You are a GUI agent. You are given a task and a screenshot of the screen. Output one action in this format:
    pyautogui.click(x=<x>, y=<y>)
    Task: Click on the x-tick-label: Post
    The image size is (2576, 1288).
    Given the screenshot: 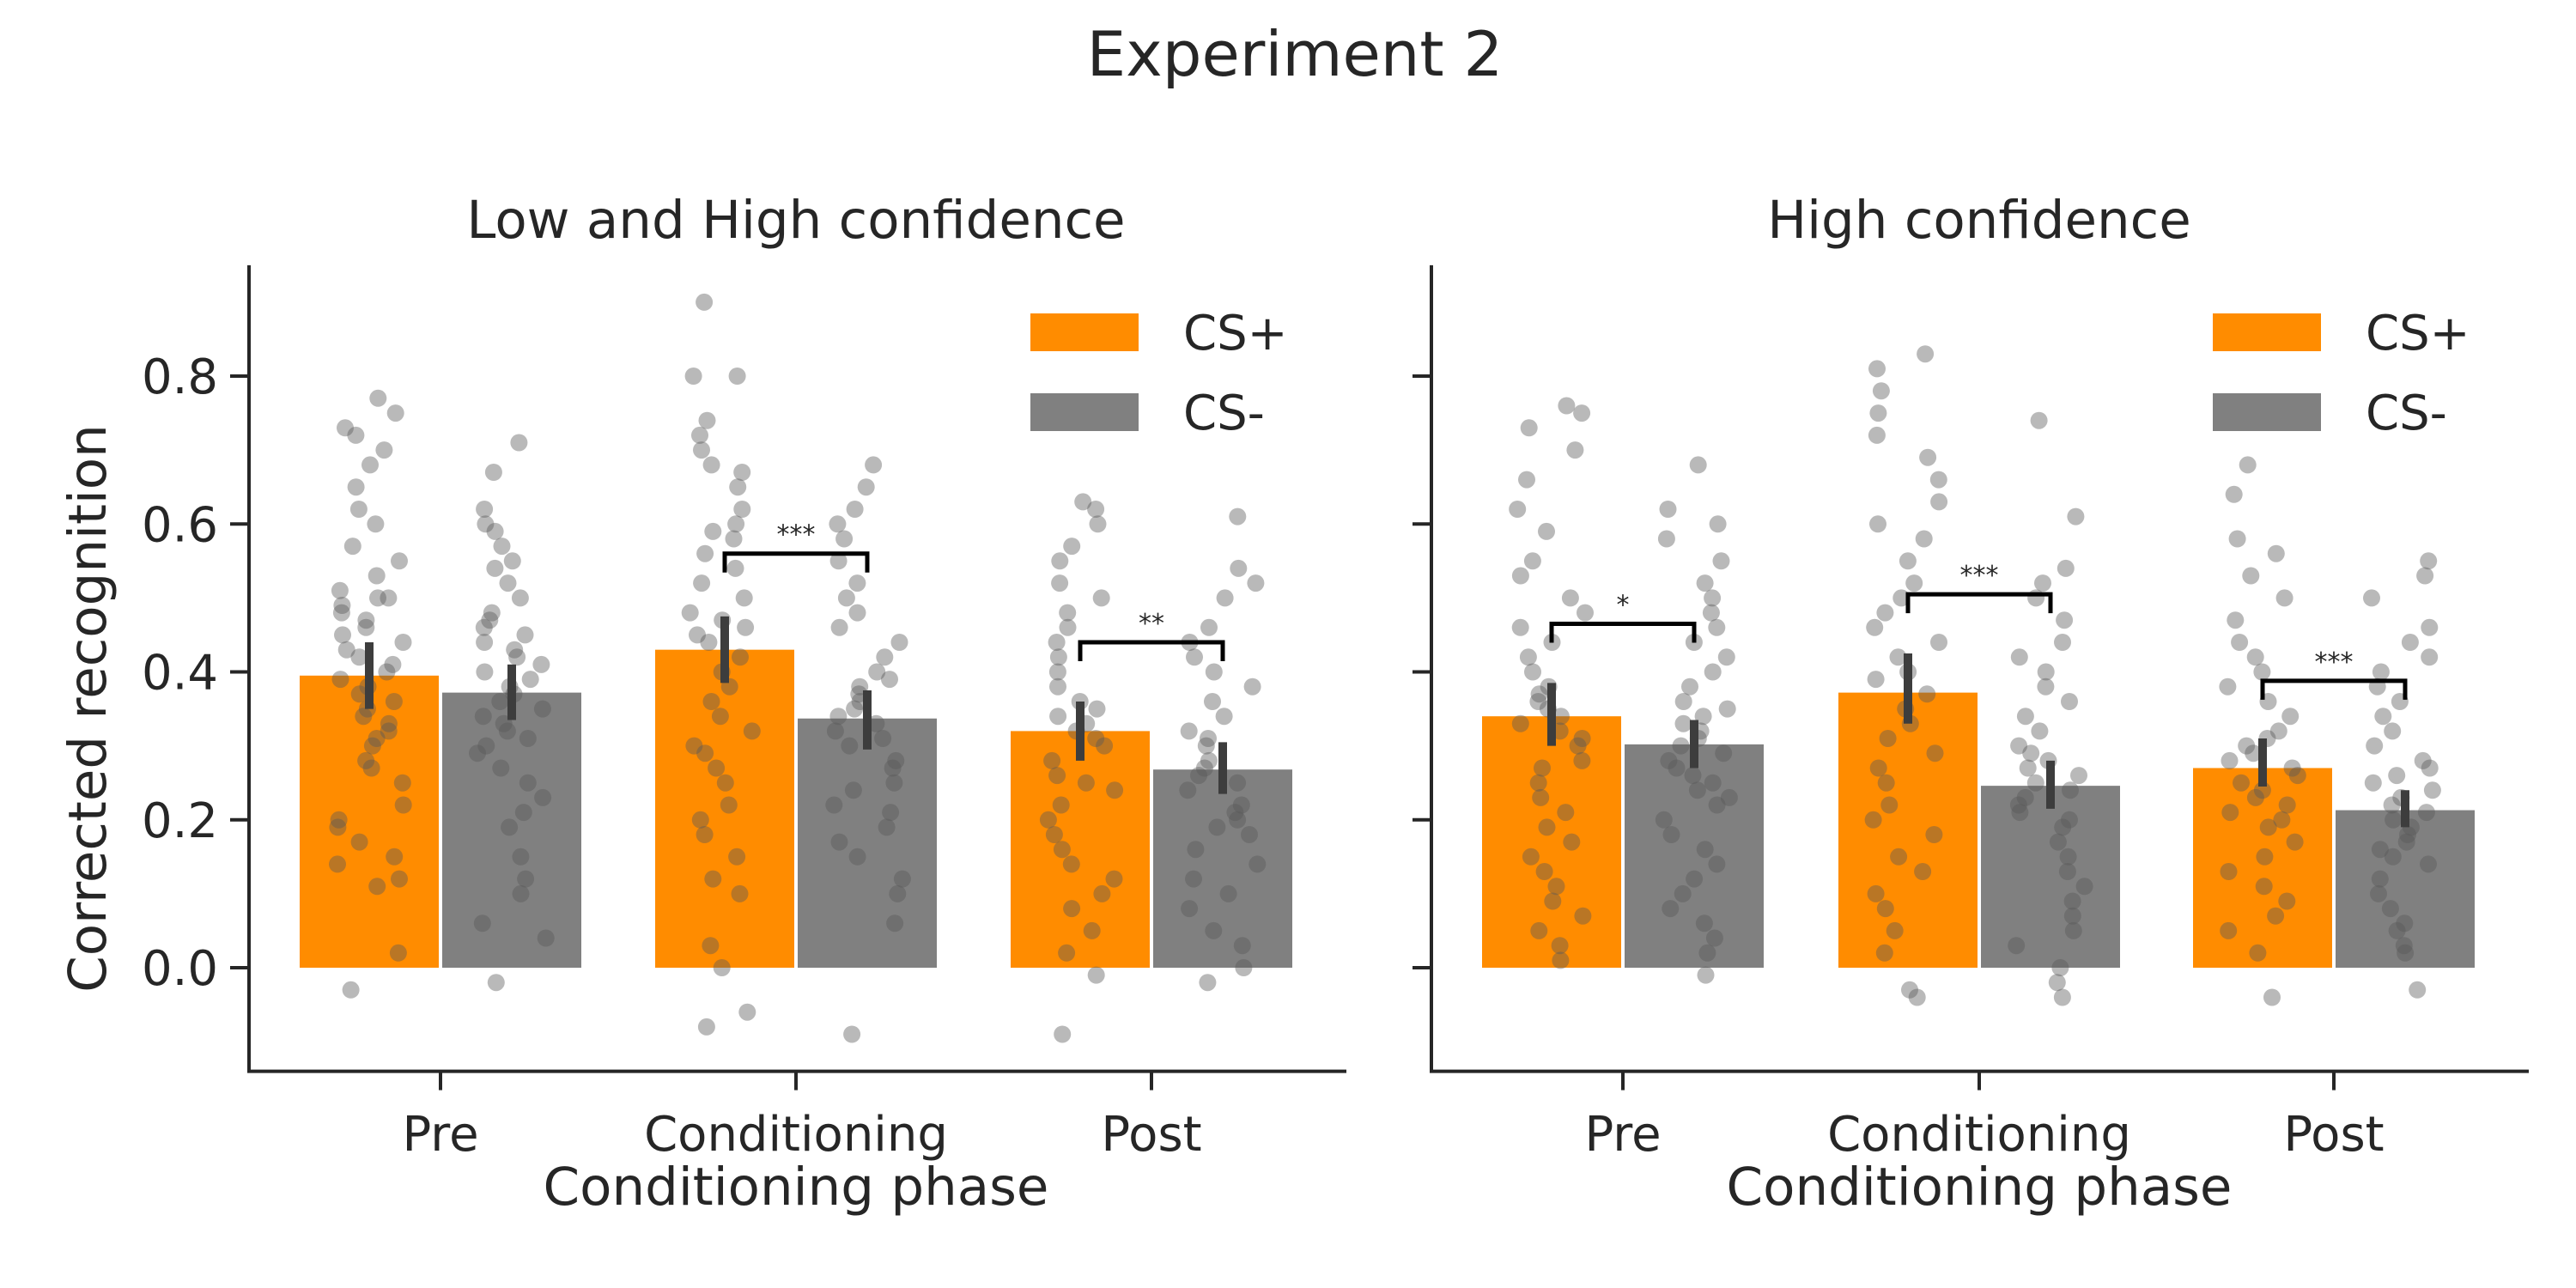 What is the action you would take?
    pyautogui.click(x=2333, y=1135)
    